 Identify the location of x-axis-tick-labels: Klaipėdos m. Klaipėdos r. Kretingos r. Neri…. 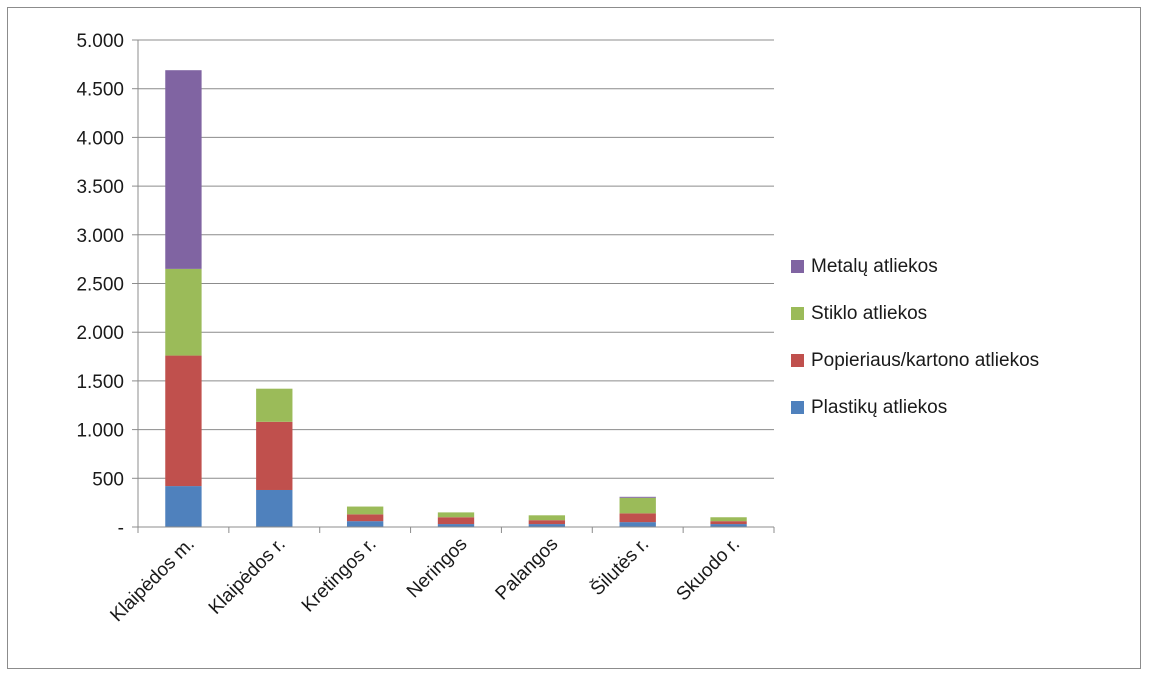
(425, 579).